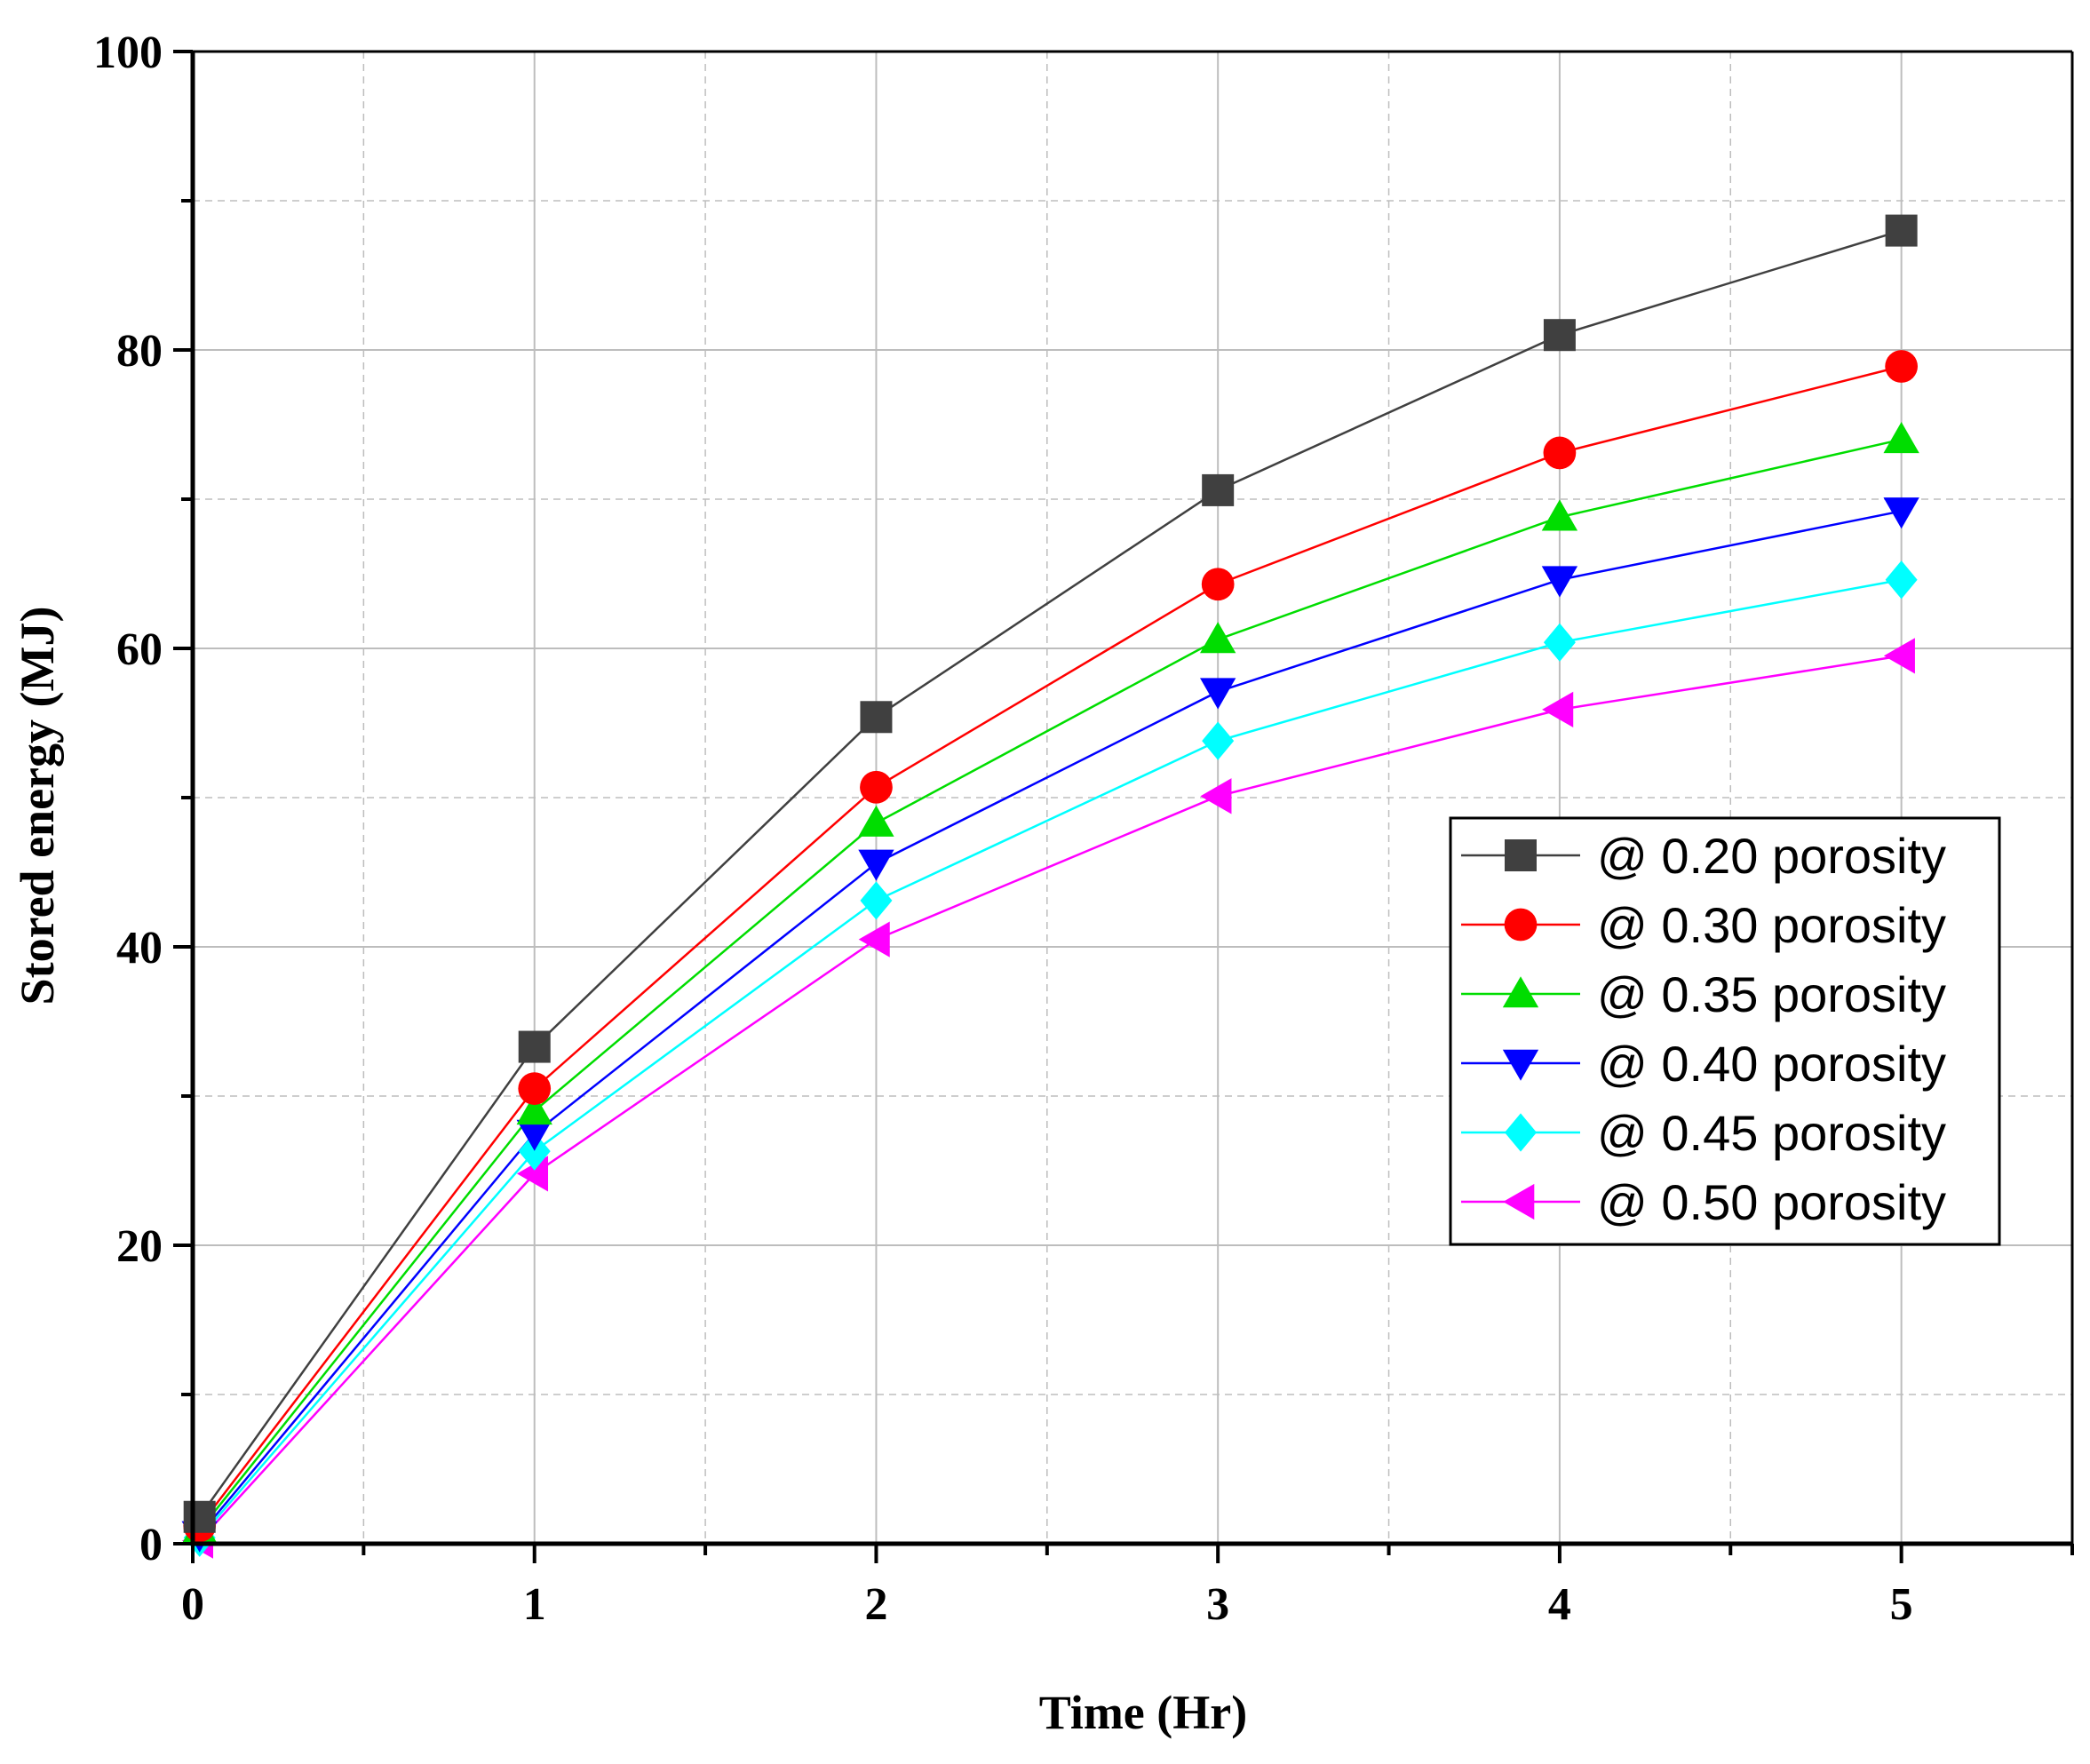 The height and width of the screenshot is (1764, 2090). I want to click on legend-entry: @ 0.50 porosity, so click(1704, 1202).